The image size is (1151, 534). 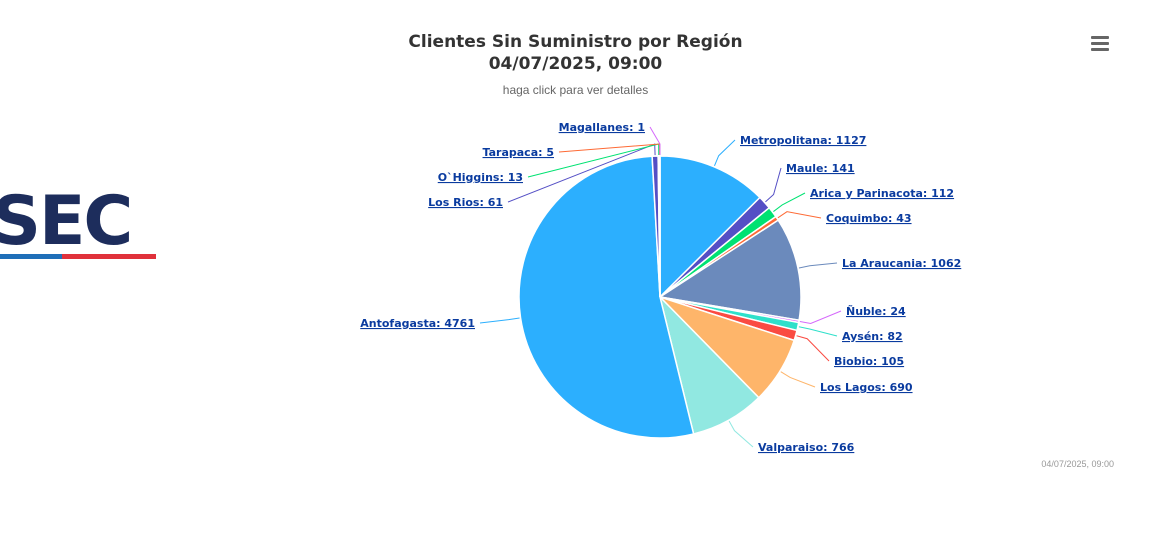 I want to click on data-label-valparaiso: Valparaiso: 766, so click(x=806, y=447).